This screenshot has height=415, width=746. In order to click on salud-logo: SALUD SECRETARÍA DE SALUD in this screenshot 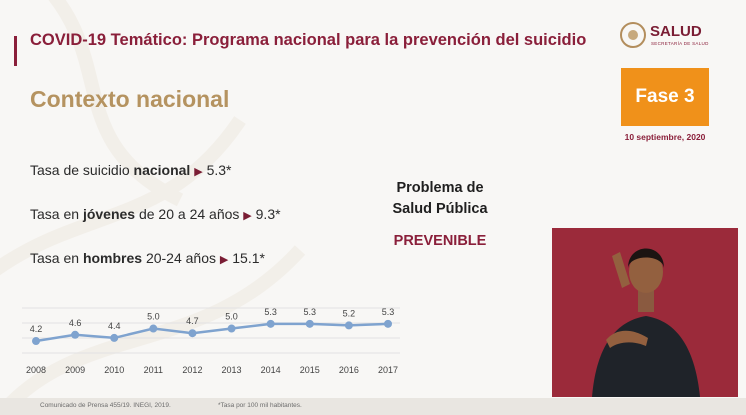, I will do `click(670, 36)`.